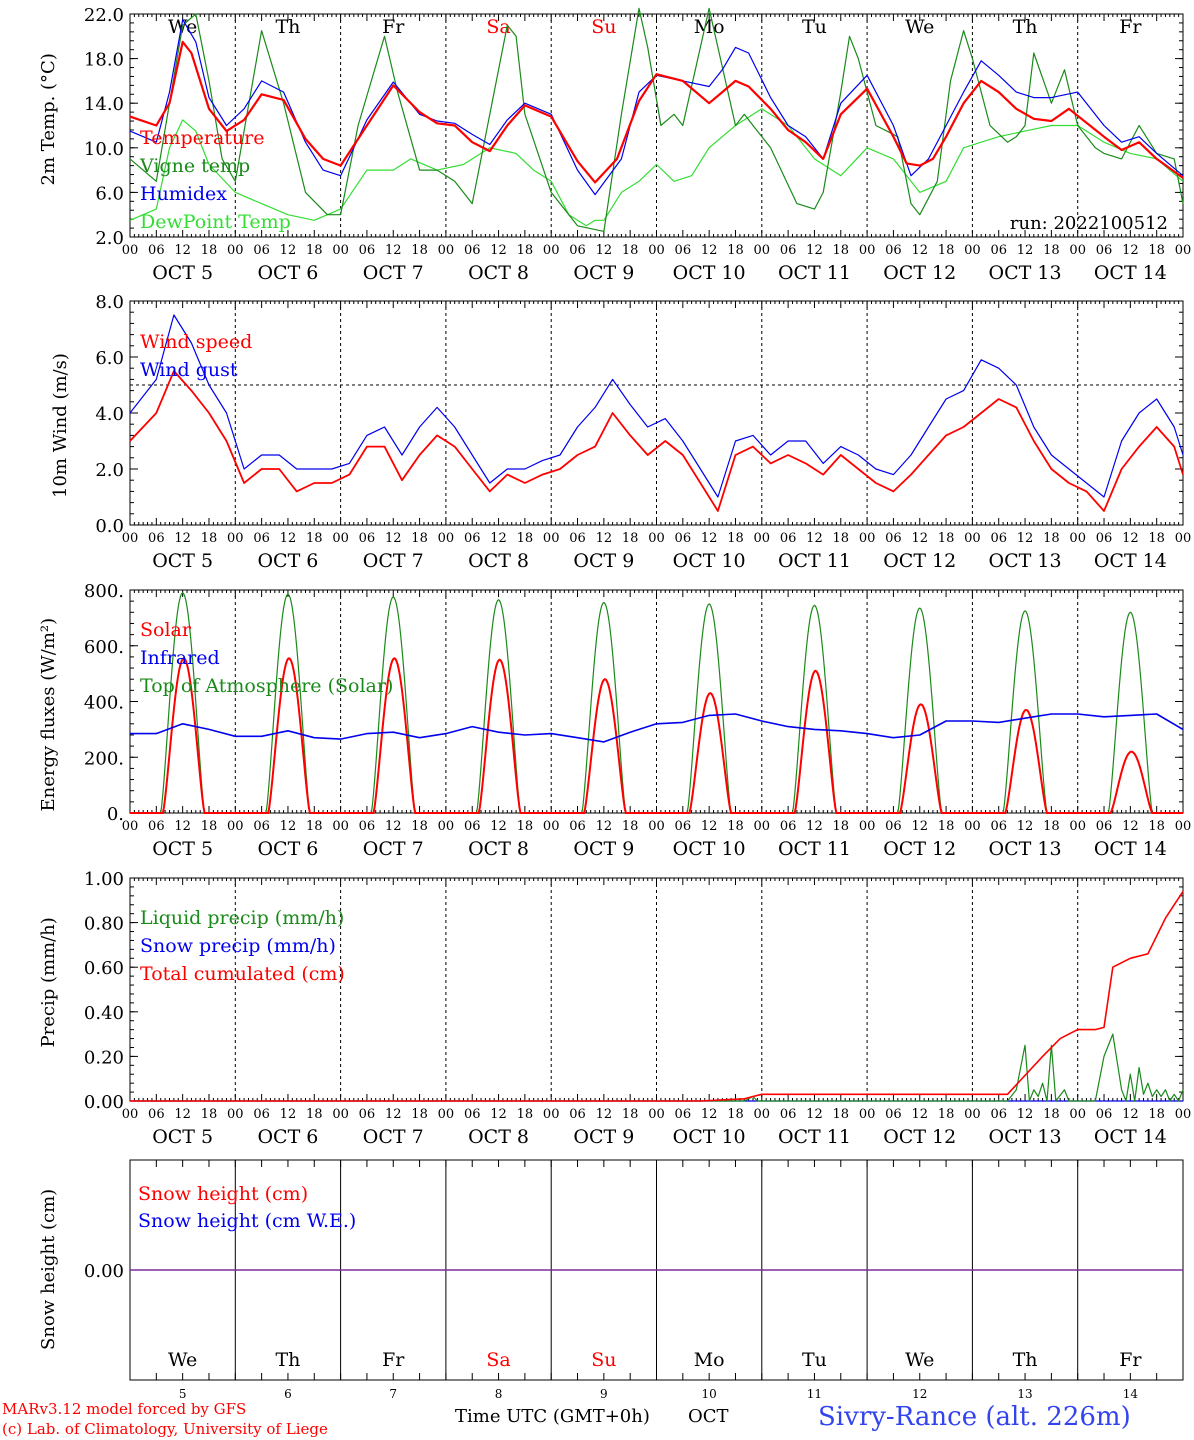 This screenshot has height=1440, width=1194. I want to click on day-number: 8, so click(499, 1394).